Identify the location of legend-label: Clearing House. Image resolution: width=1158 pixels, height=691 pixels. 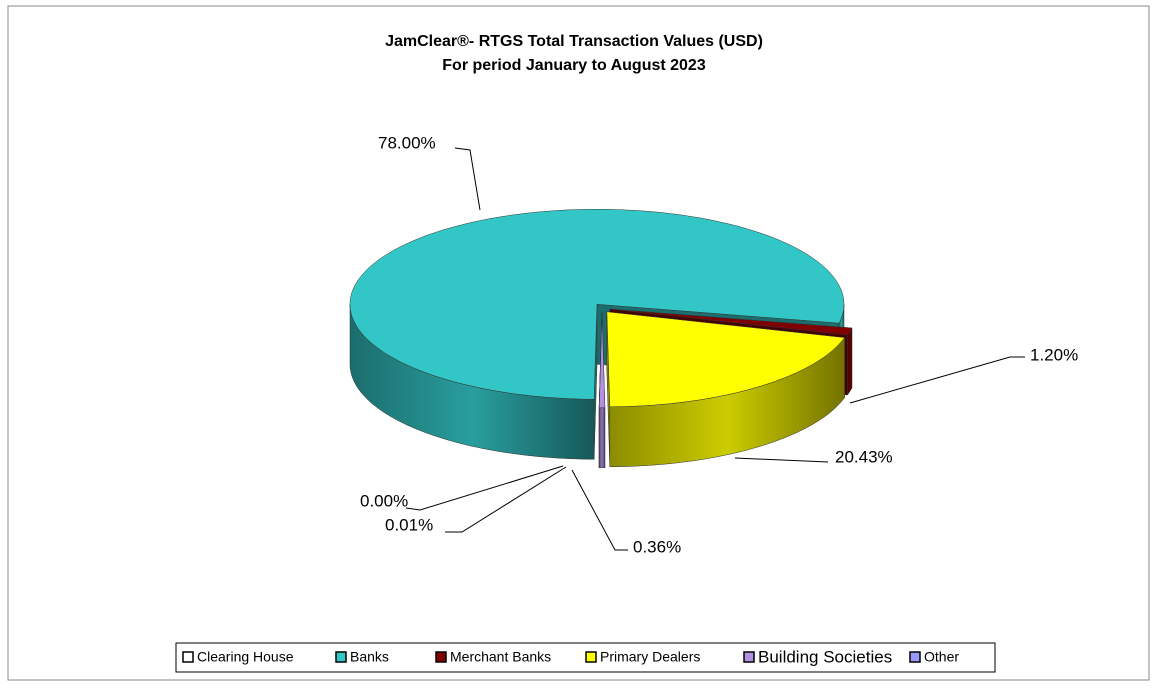
(245, 657).